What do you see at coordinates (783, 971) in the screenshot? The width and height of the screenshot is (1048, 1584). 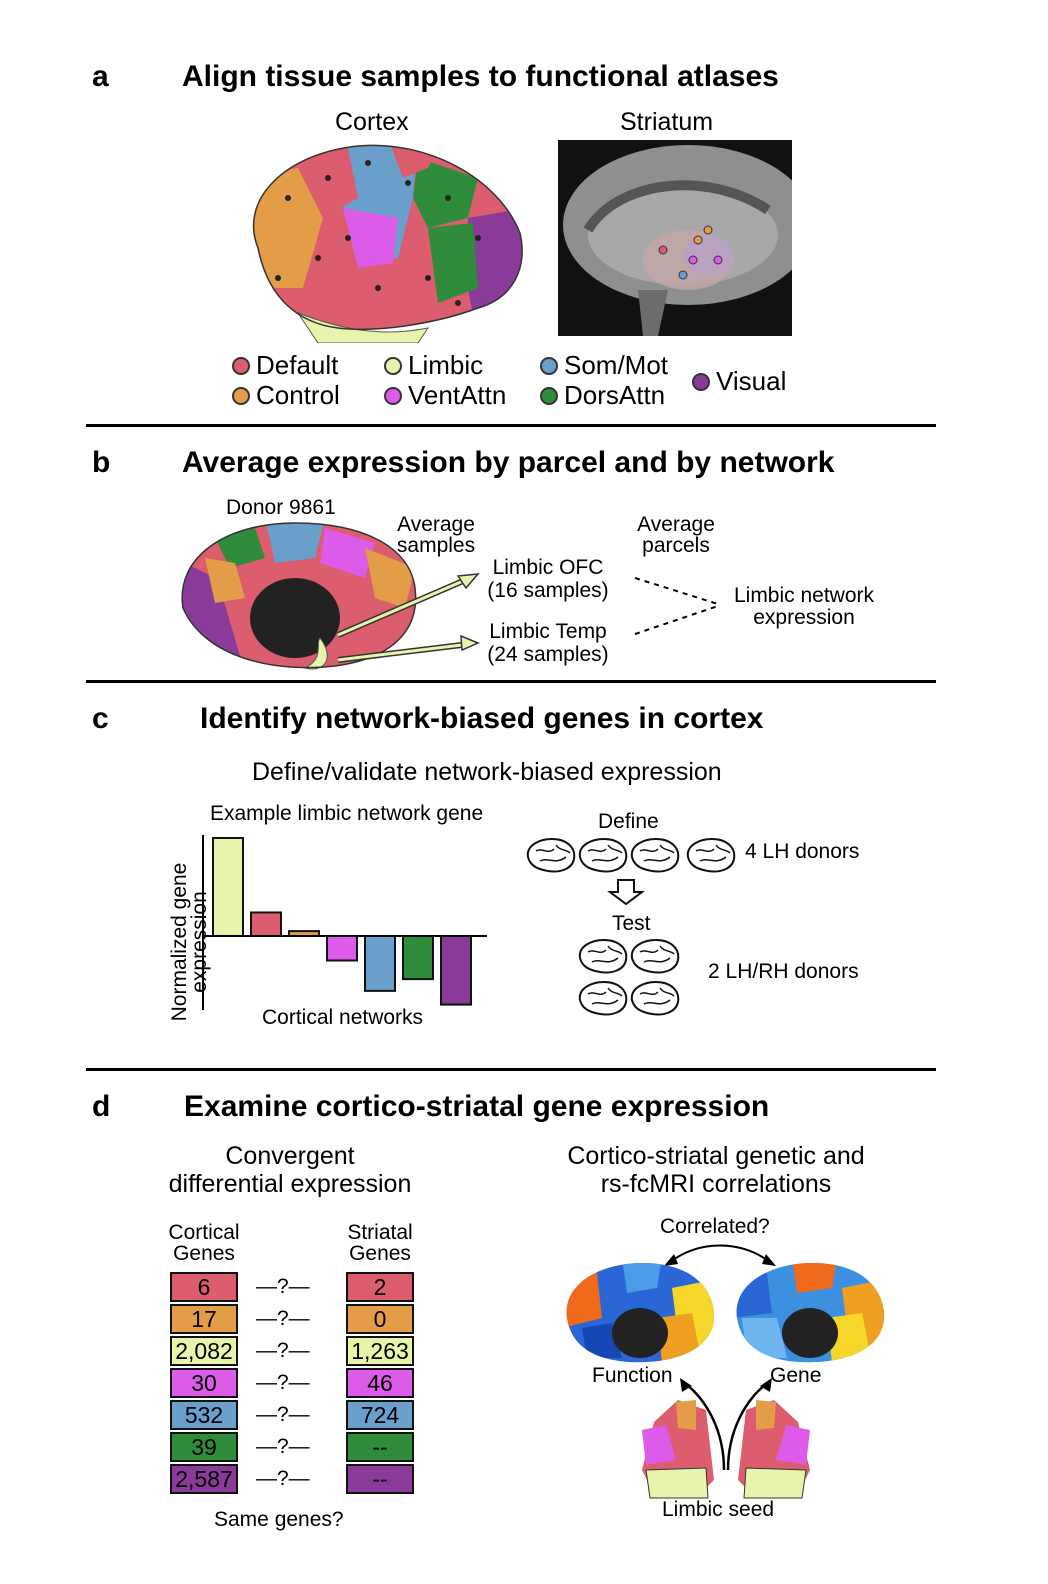 I see `lhrh-donors-label: 2 LH/RH donors` at bounding box center [783, 971].